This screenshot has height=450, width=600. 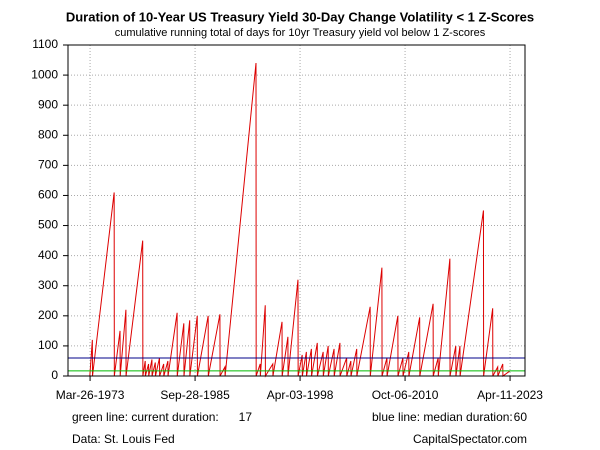 I want to click on x-tick-label: Apr-11-2023, so click(x=510, y=395).